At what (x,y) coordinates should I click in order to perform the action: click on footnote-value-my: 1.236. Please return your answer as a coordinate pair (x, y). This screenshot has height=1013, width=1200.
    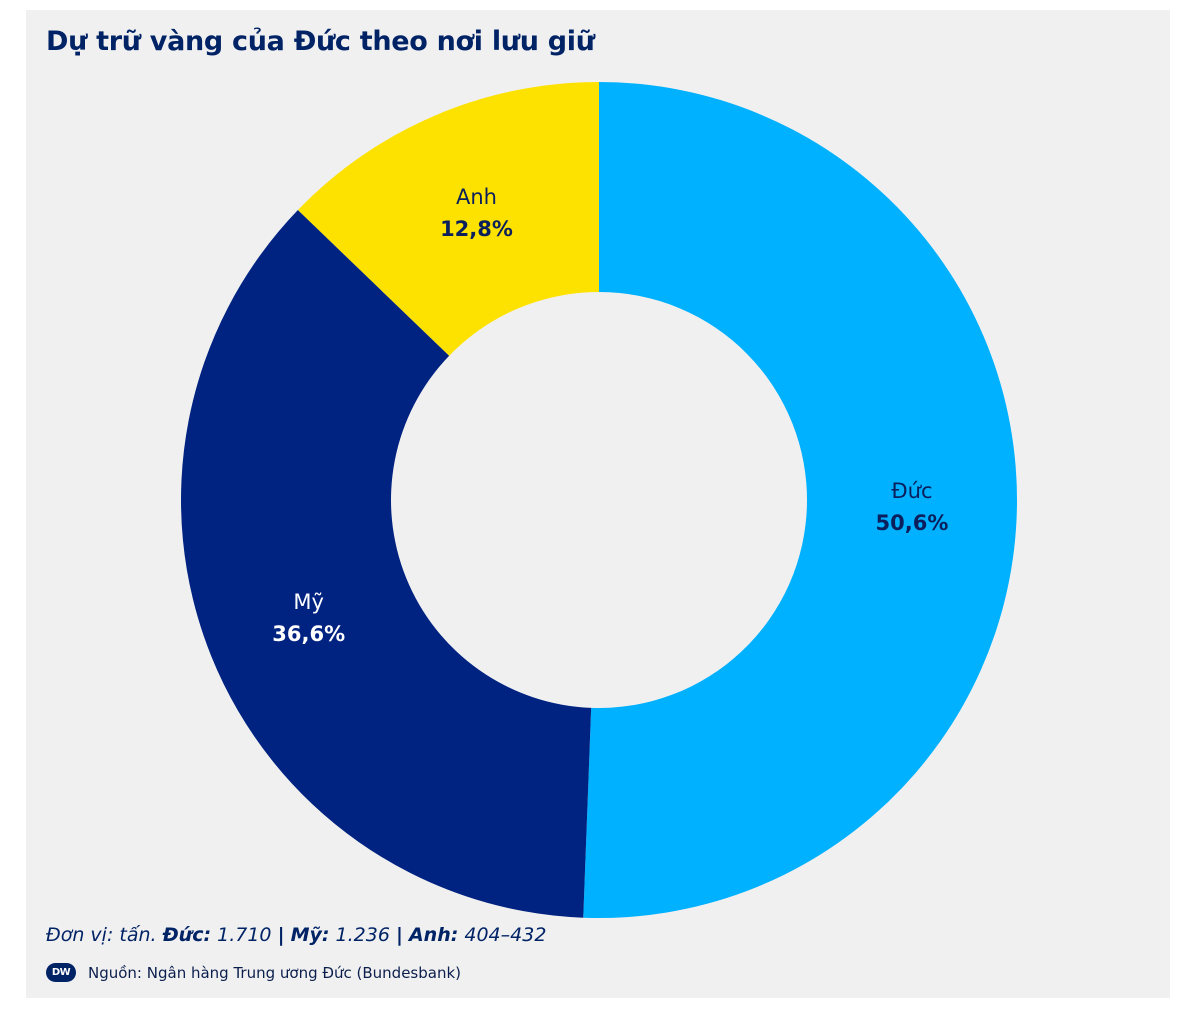
    Looking at the image, I should click on (362, 935).